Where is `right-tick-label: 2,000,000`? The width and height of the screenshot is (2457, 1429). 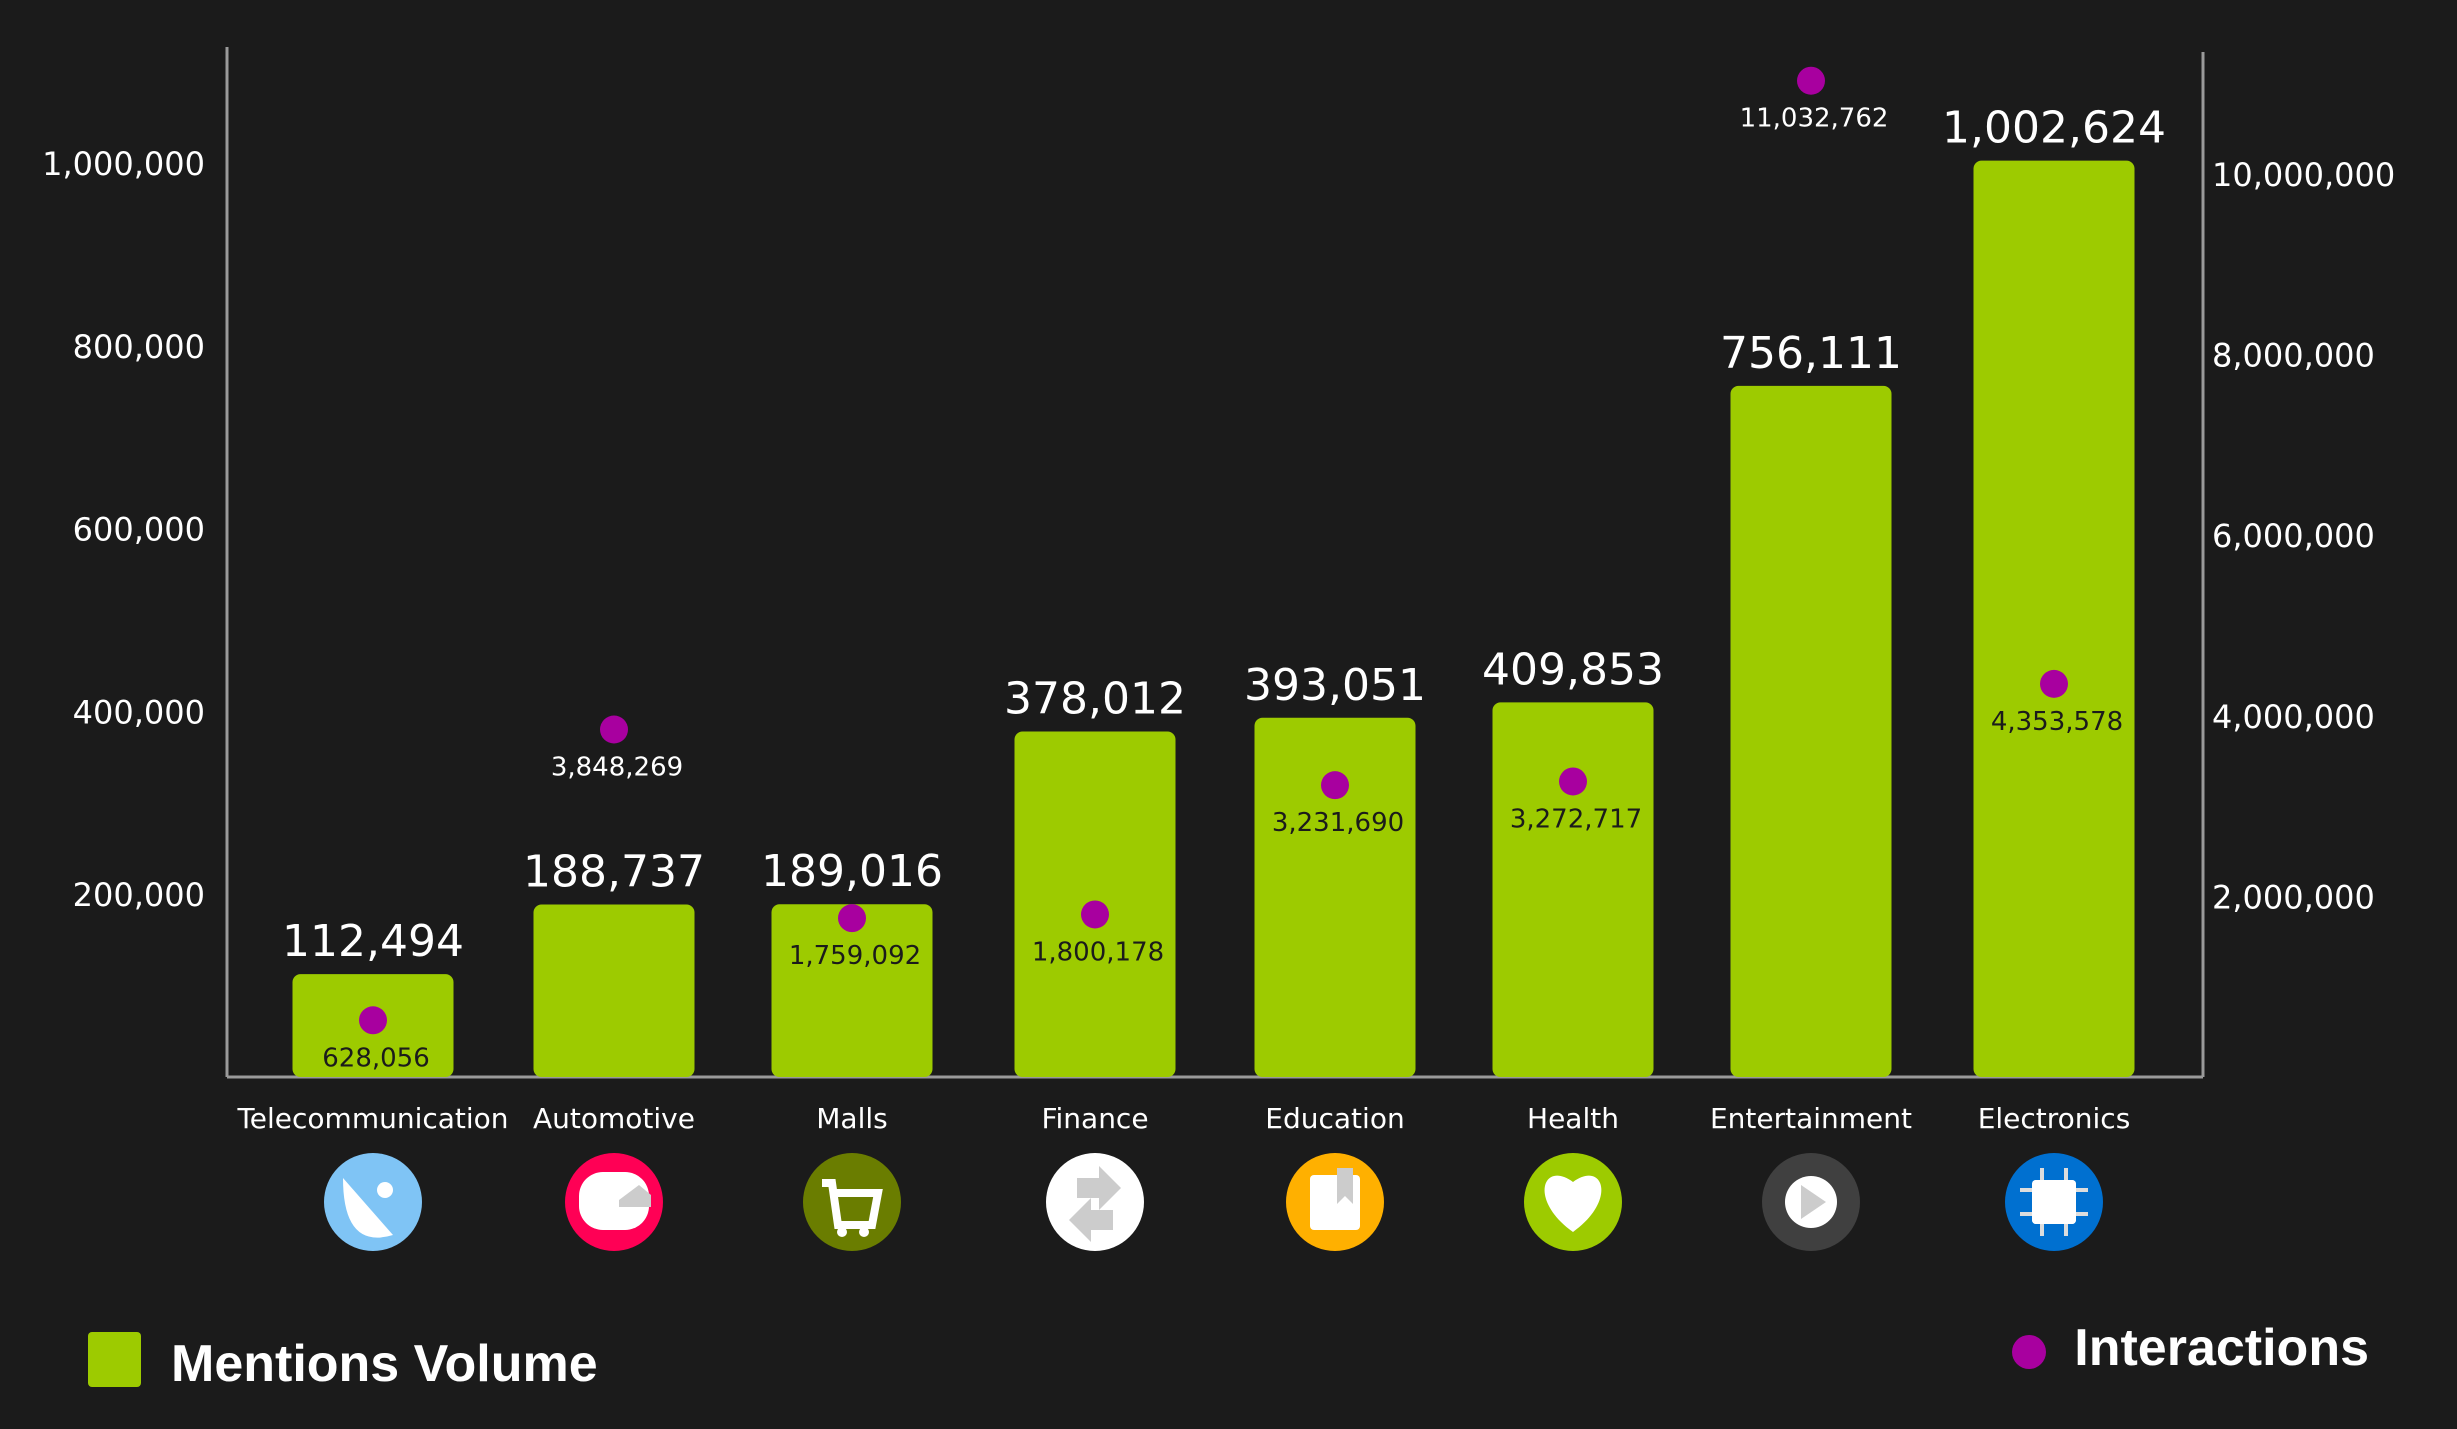 right-tick-label: 2,000,000 is located at coordinates (2293, 897).